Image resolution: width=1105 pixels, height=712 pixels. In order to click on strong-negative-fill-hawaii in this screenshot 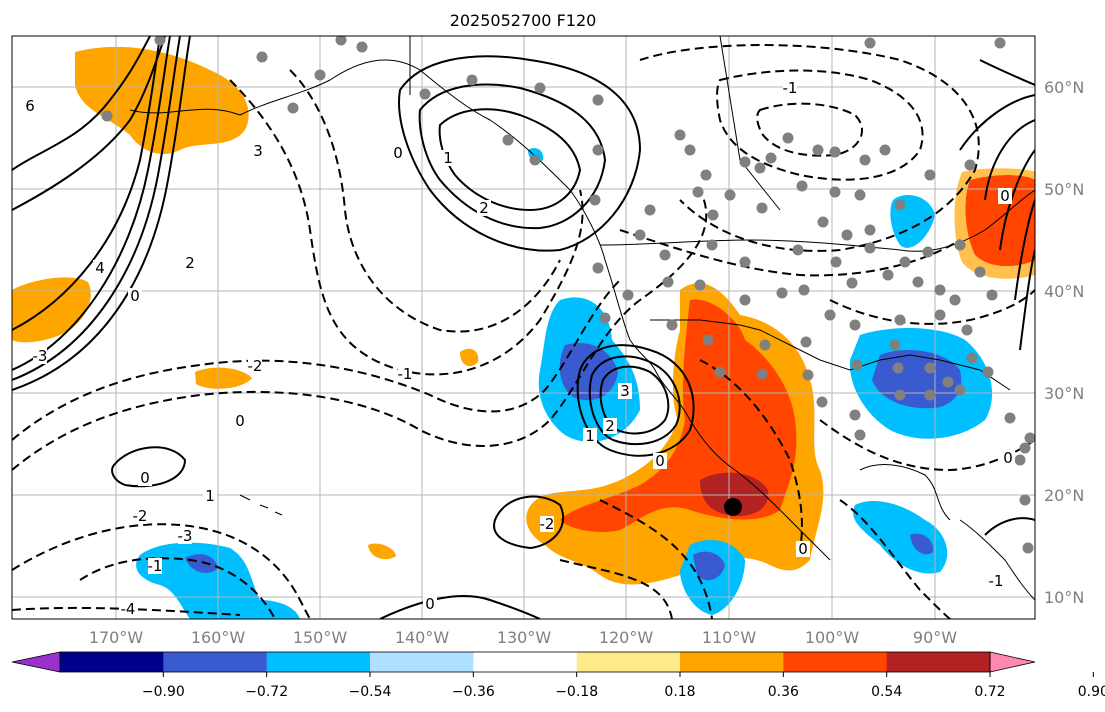, I will do `click(201, 563)`.